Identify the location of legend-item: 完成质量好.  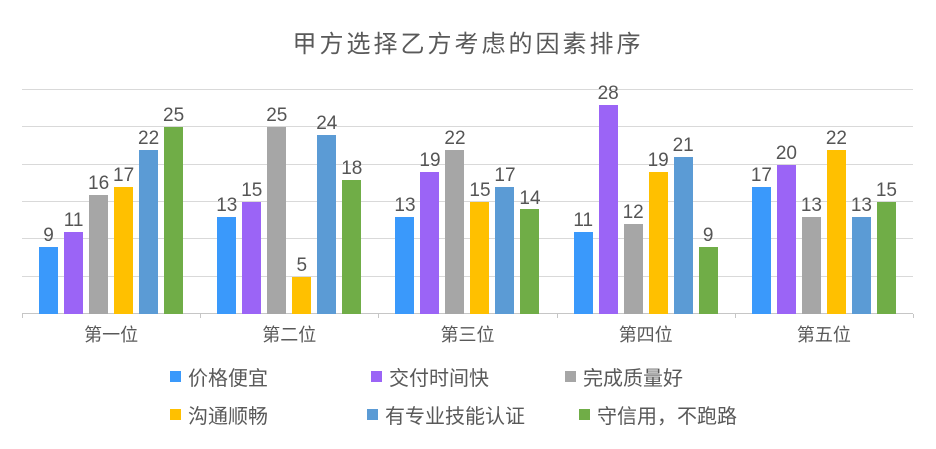
(624, 376).